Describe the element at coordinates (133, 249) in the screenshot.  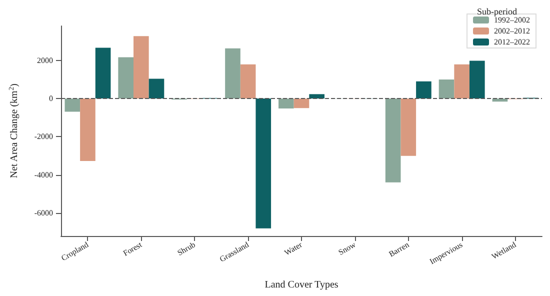
I see `x-tick-label: Forest` at that location.